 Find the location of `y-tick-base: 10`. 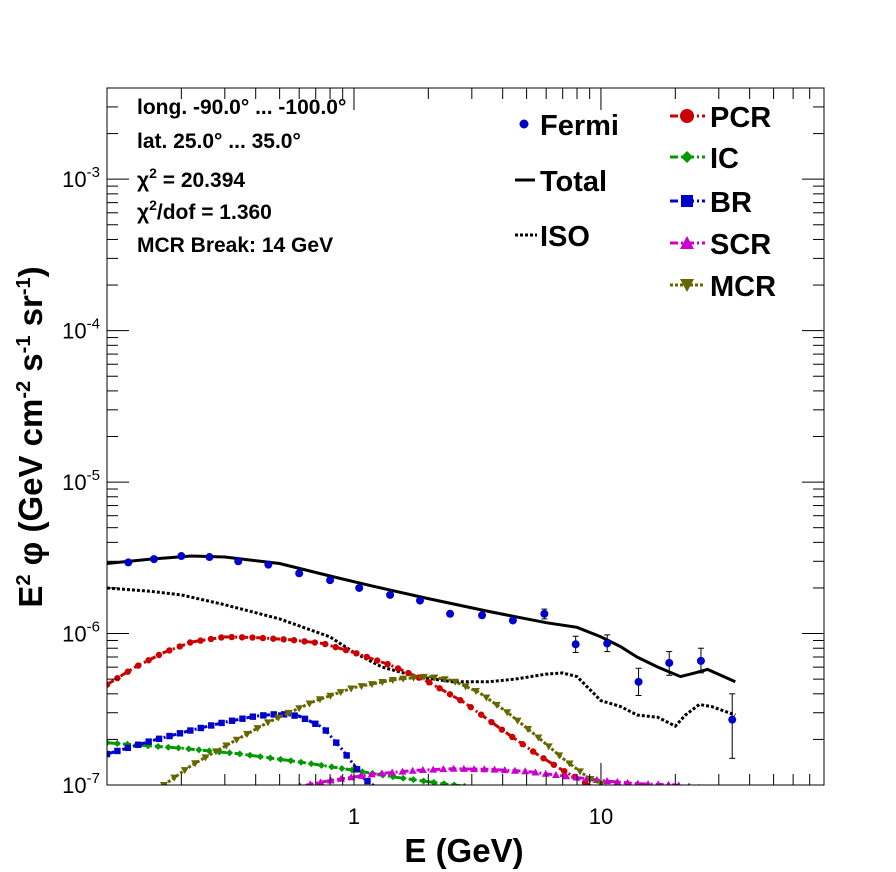

y-tick-base: 10 is located at coordinates (74, 634).